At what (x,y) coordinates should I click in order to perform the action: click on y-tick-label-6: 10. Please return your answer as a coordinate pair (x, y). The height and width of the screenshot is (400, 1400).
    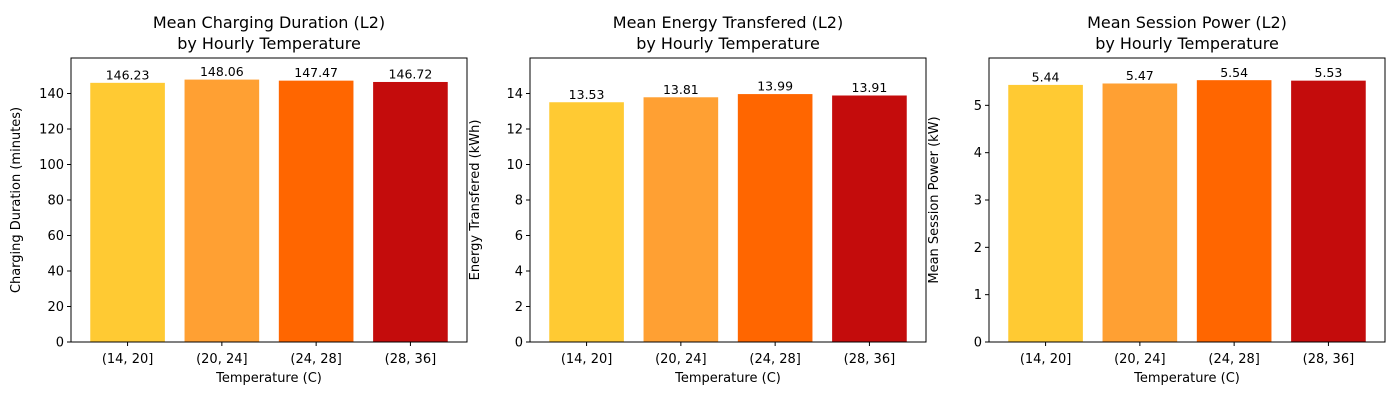
    Looking at the image, I should click on (514, 165).